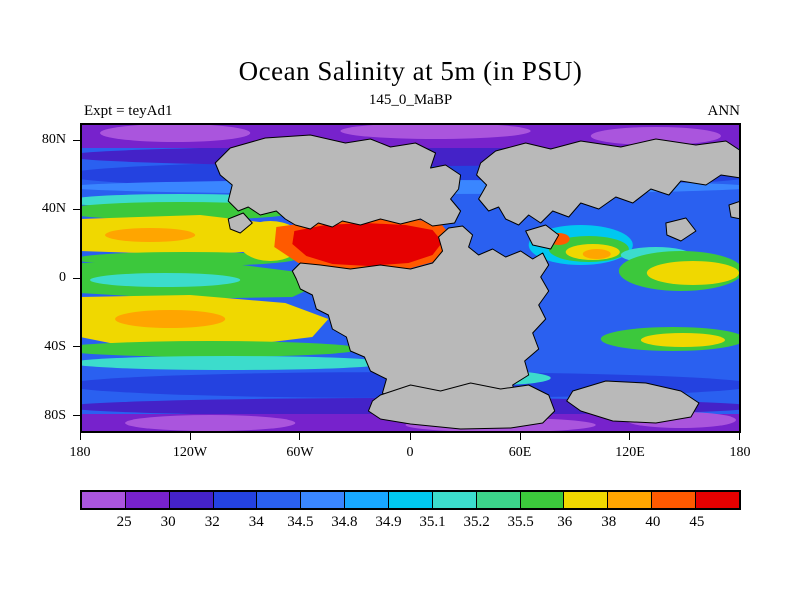 This screenshot has height=600, width=800. I want to click on colorbar-label: 38, so click(609, 522).